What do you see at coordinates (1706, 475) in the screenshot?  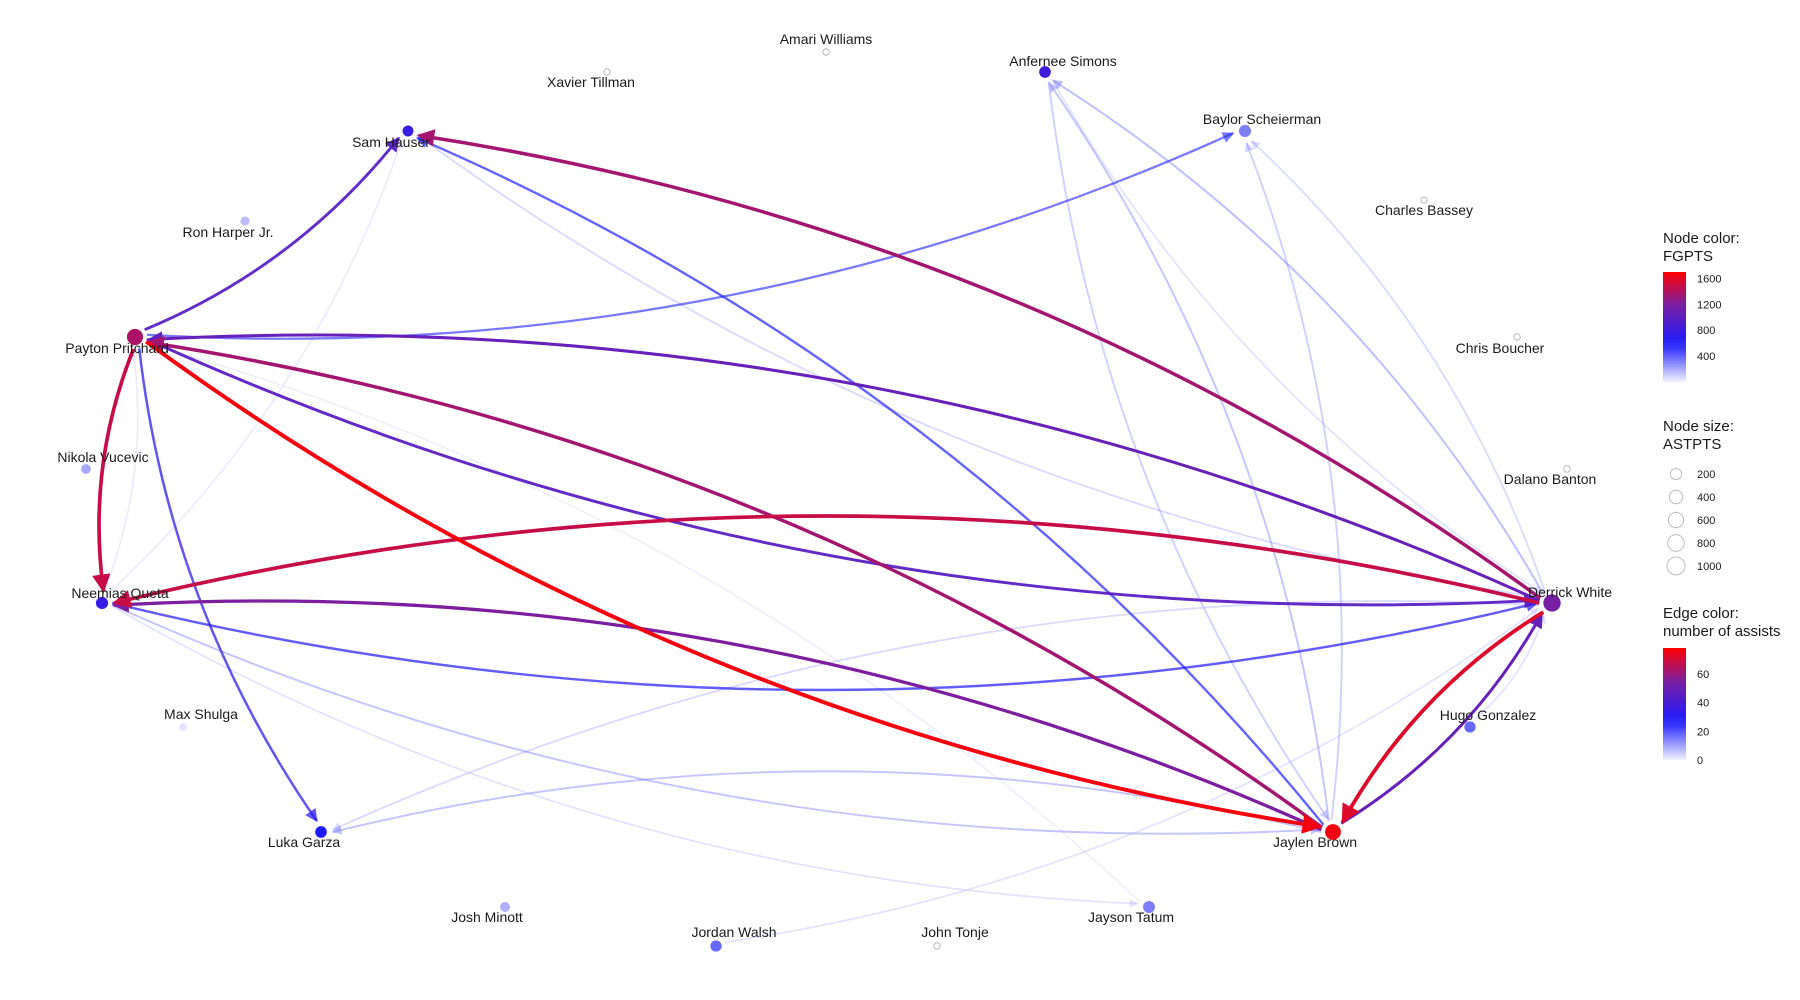 I see `size-legend-key-label: 200` at bounding box center [1706, 475].